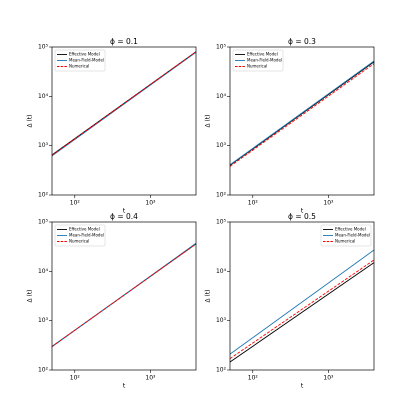  Describe the element at coordinates (302, 216) in the screenshot. I see `subplot-title: ϕ = 0.5` at that location.